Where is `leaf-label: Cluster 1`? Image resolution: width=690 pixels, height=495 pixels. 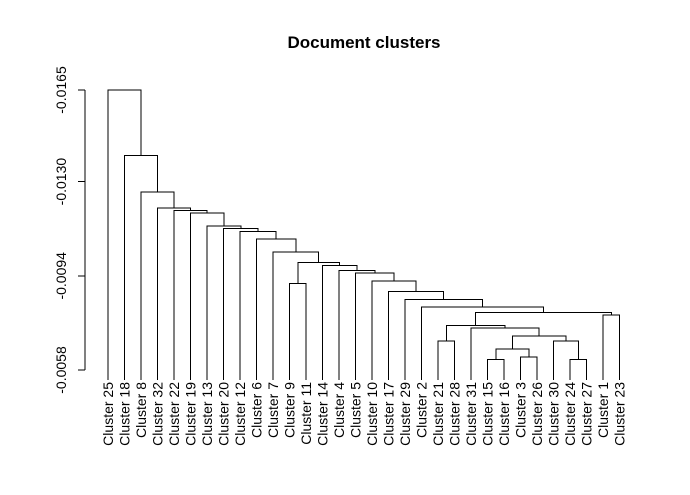
leaf-label: Cluster 1 is located at coordinates (603, 410).